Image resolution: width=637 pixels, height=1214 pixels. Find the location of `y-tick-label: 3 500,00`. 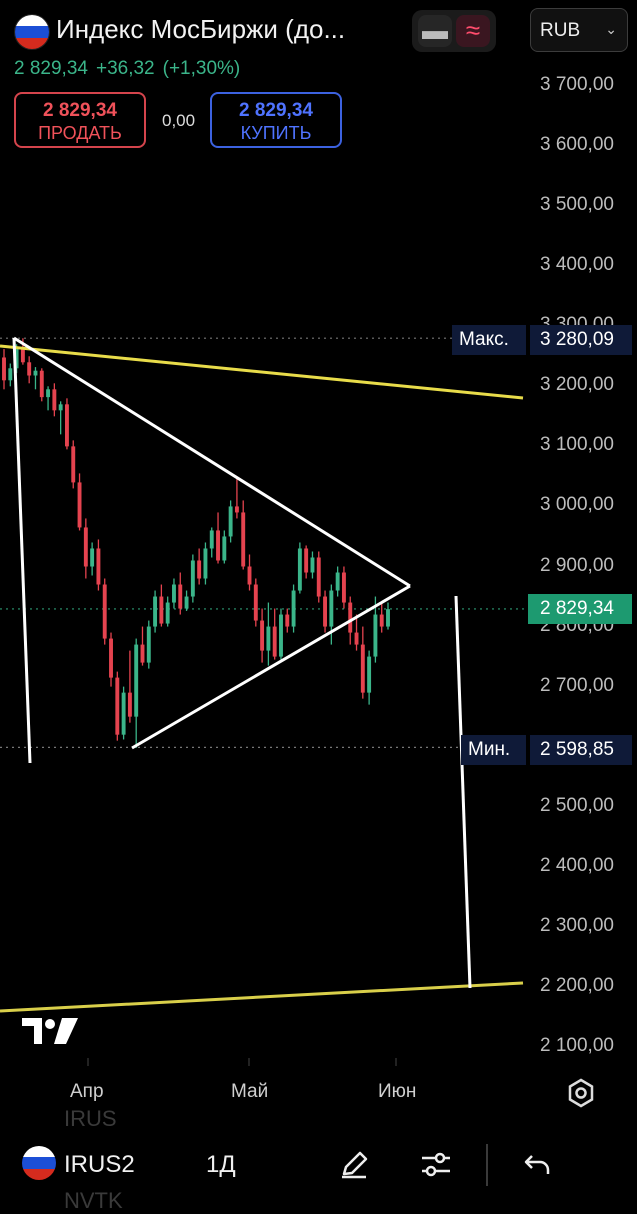

y-tick-label: 3 500,00 is located at coordinates (577, 205).